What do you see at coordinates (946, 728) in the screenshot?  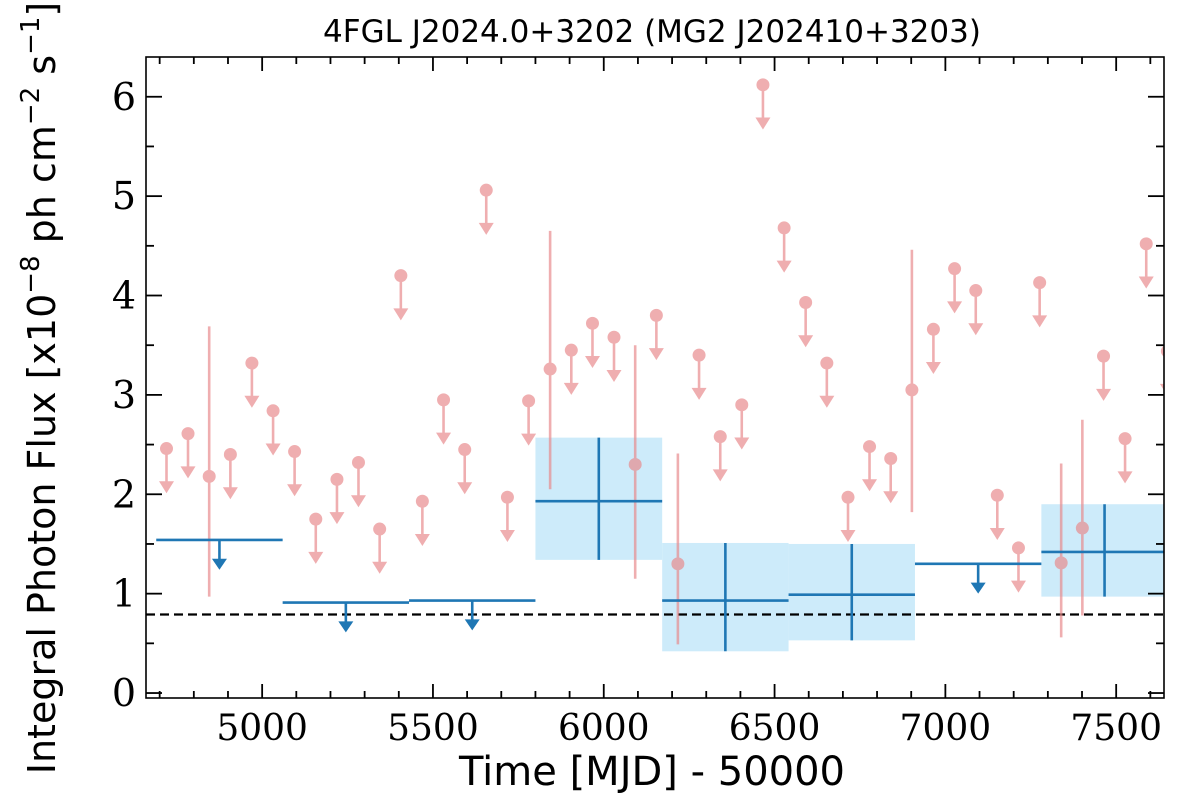 I see `x-tick-label: 7000` at bounding box center [946, 728].